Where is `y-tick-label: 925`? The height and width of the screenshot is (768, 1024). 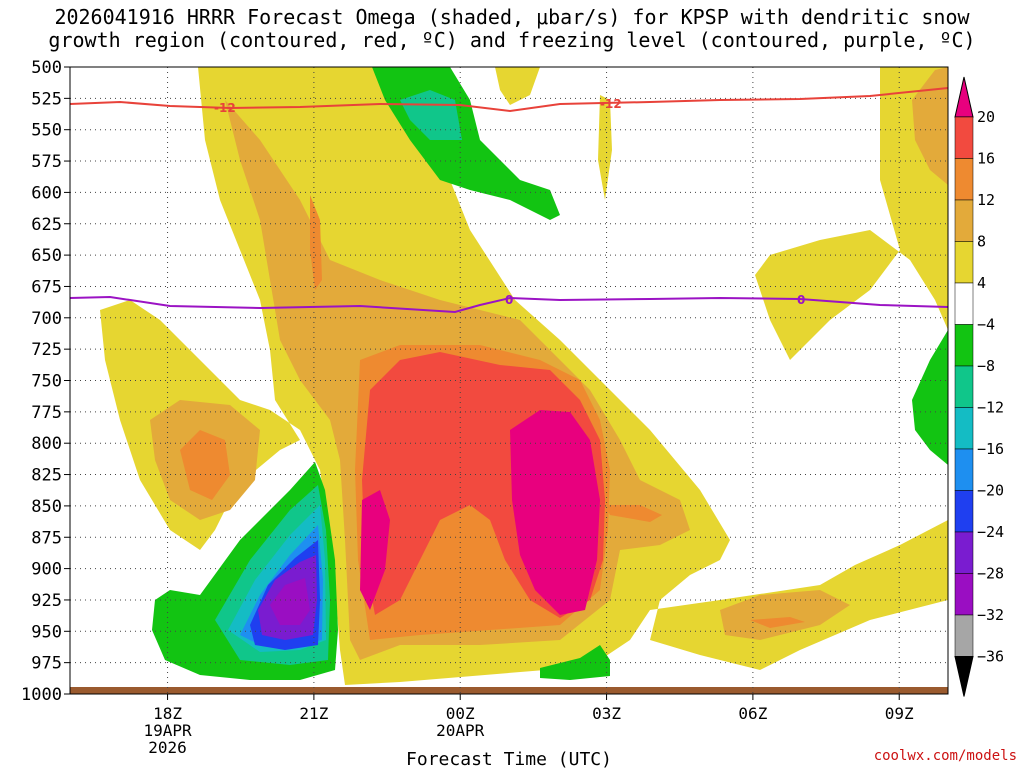
y-tick-label: 925 is located at coordinates (46, 601).